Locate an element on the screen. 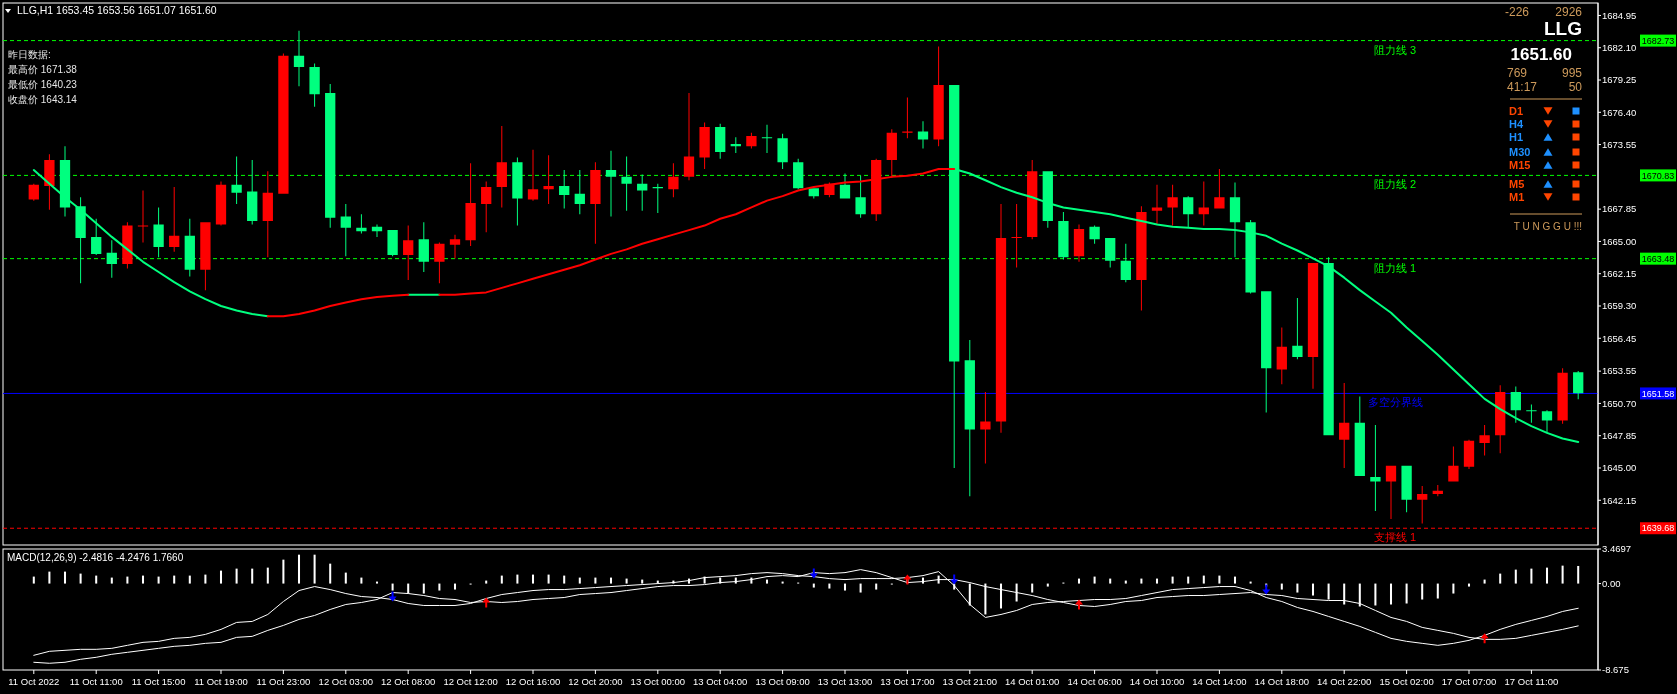 The image size is (1677, 694). x-tick-label: 13 Oct 00:00 is located at coordinates (657, 681).